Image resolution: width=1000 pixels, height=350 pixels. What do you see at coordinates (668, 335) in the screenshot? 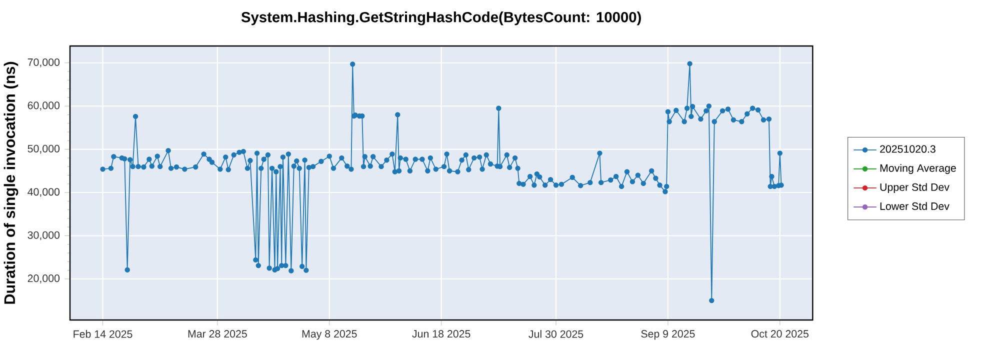
I see `x-tick-label: Sep 9 2025` at bounding box center [668, 335].